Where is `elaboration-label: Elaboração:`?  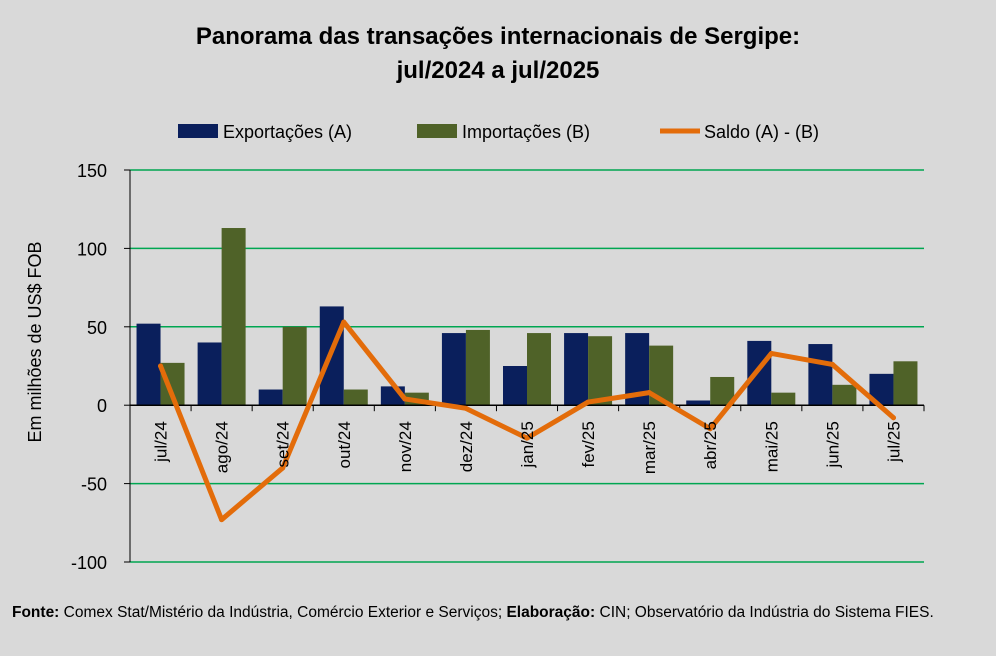
elaboration-label: Elaboração: is located at coordinates (551, 612).